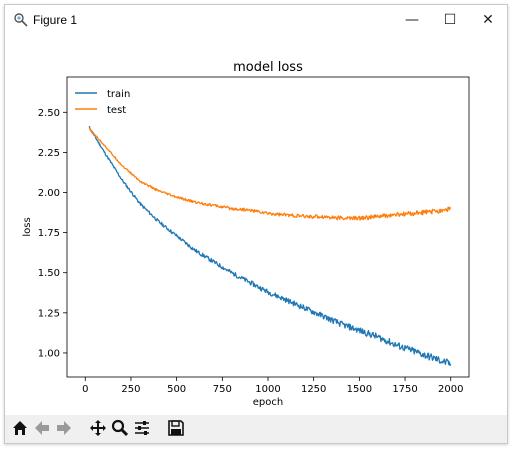 This screenshot has height=454, width=520. I want to click on figure-app-icon, so click(21, 20).